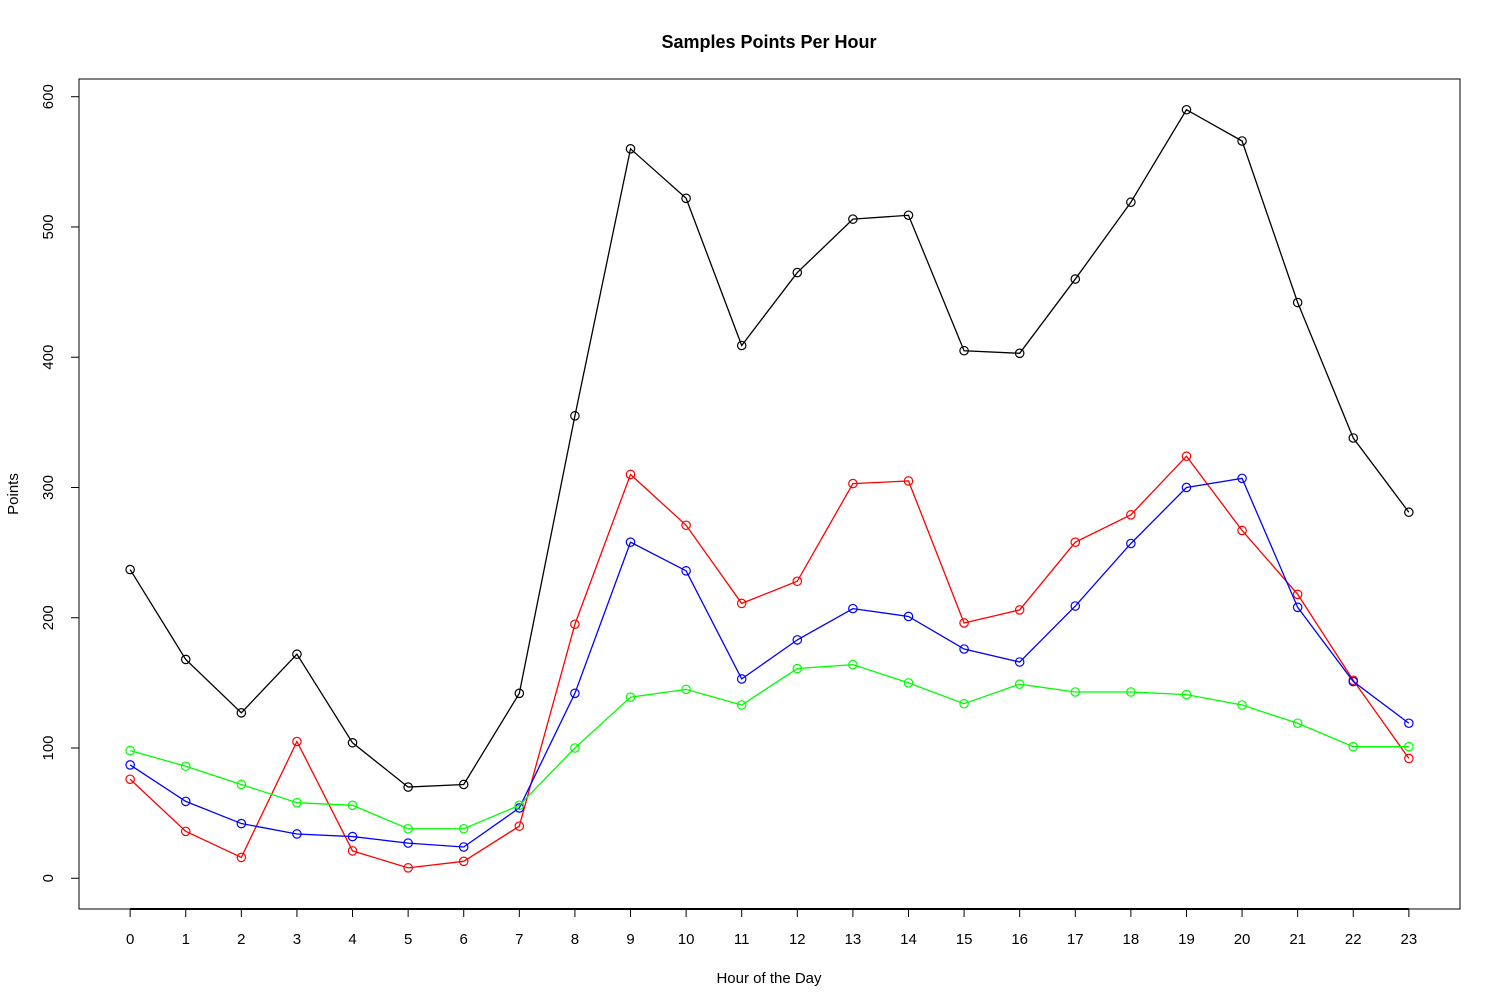 The image size is (1500, 1007). Describe the element at coordinates (908, 939) in the screenshot. I see `x-tick-label: 14` at that location.